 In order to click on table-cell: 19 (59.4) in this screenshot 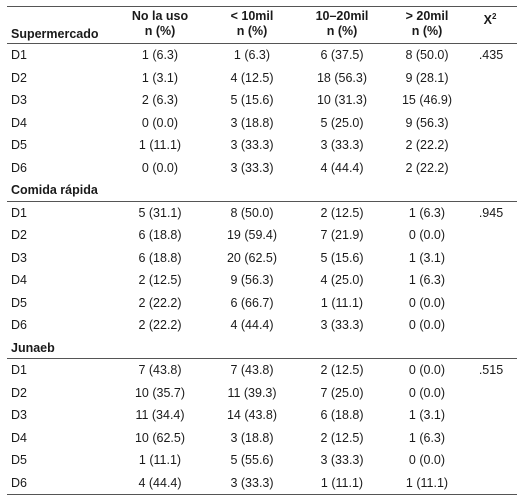, I will do `click(252, 235)`.